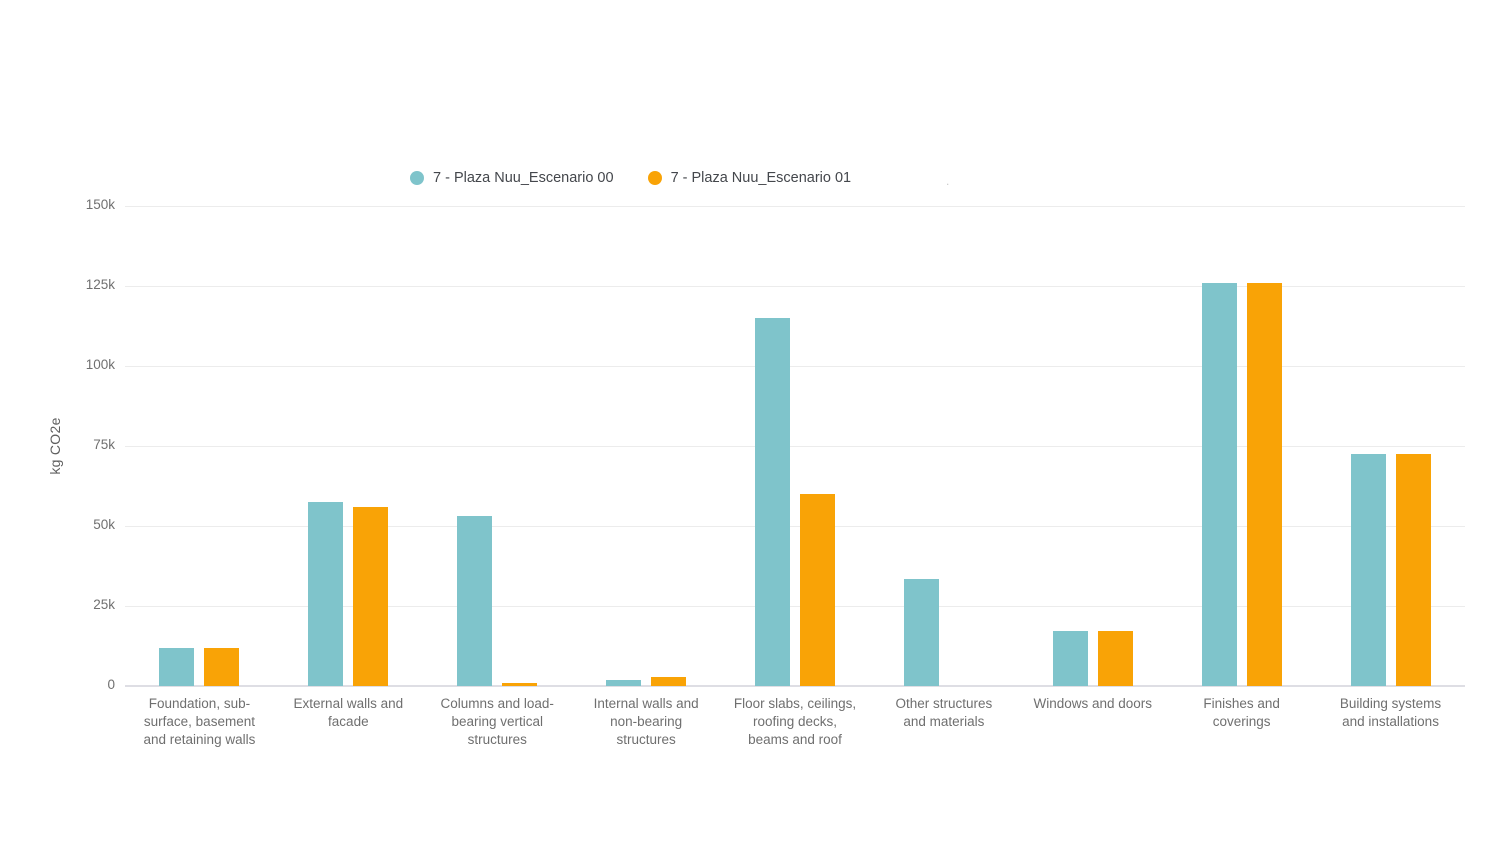 This screenshot has height=865, width=1500. I want to click on legend-item-escenario-01: 7 - Plaza Nuu_Escenario 01, so click(749, 178).